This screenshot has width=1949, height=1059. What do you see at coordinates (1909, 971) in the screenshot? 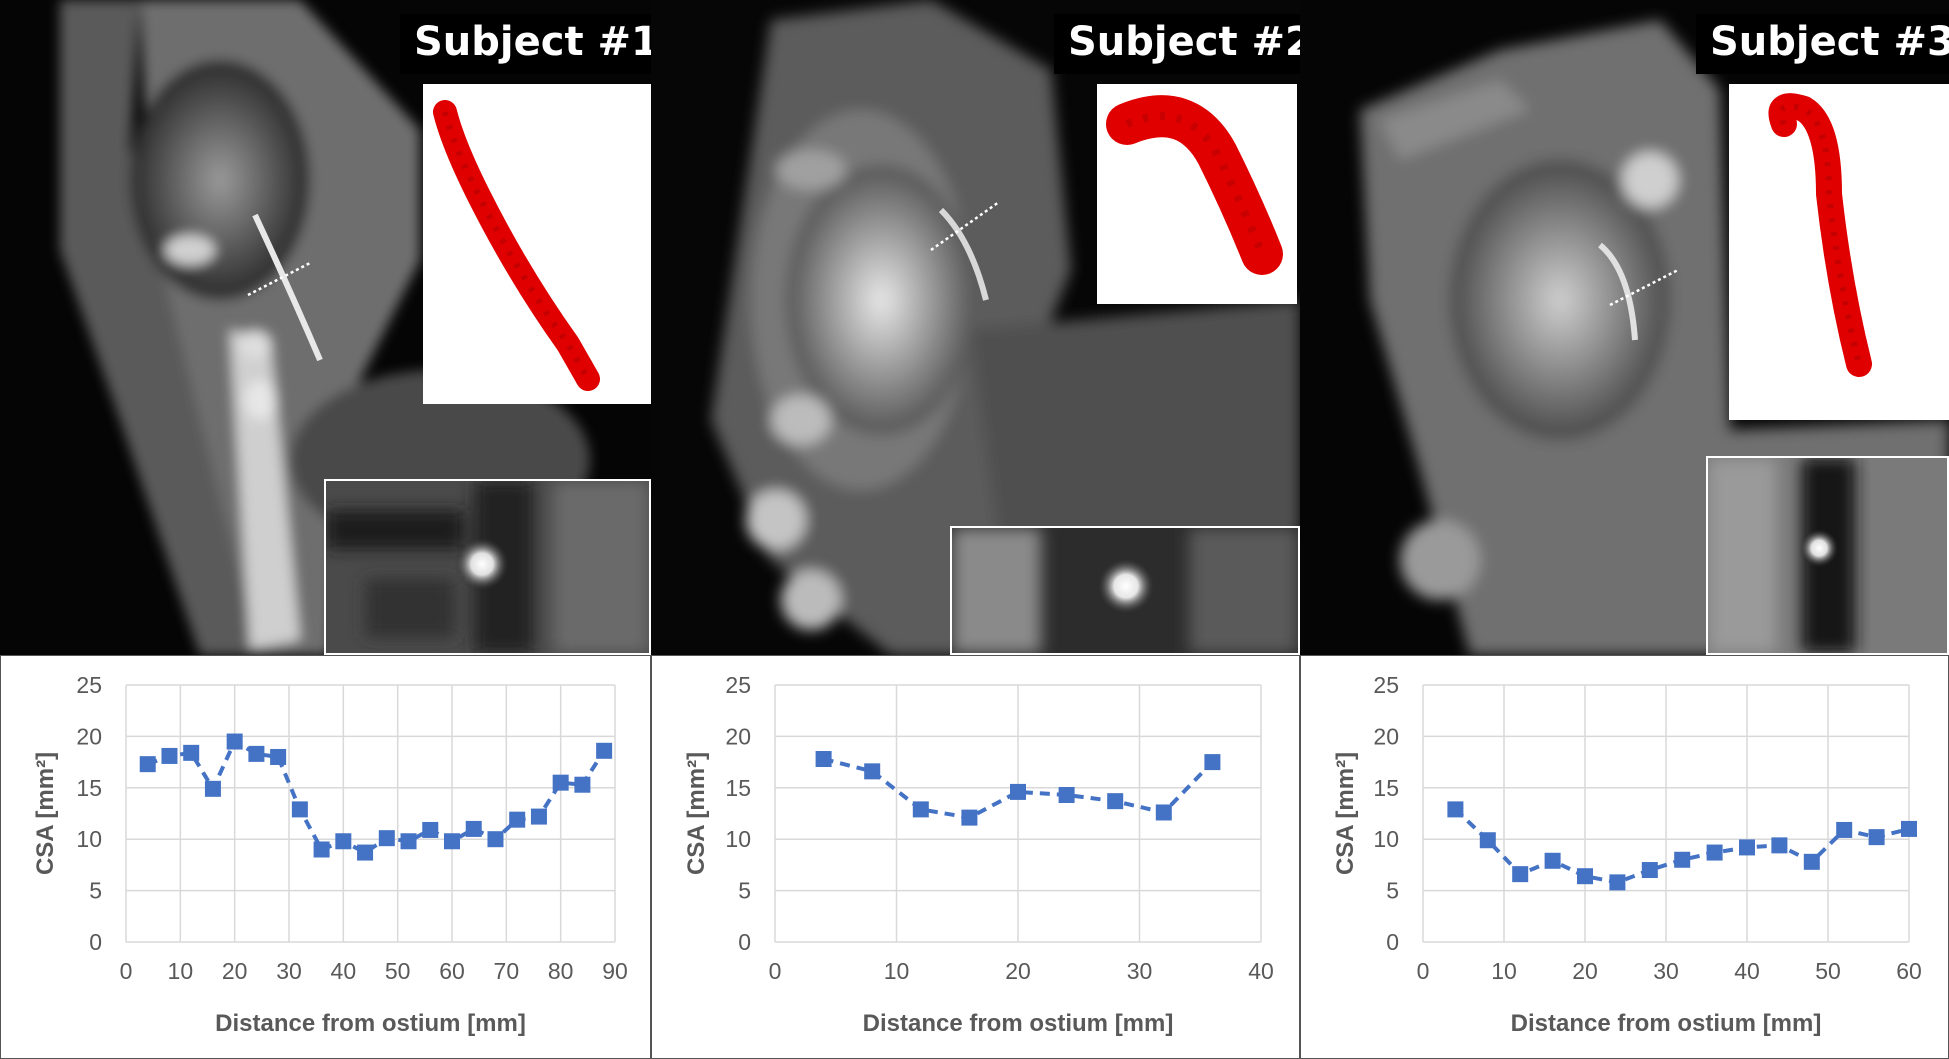
I see `x-tick-label: 60` at bounding box center [1909, 971].